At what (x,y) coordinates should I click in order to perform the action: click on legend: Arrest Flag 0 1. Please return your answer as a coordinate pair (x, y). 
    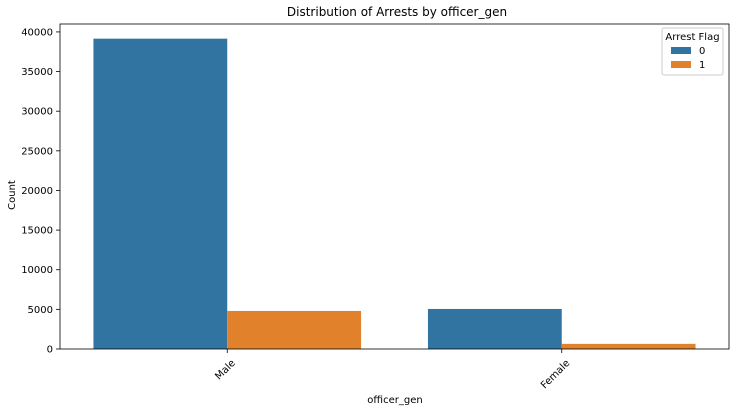
    Looking at the image, I should click on (692, 51).